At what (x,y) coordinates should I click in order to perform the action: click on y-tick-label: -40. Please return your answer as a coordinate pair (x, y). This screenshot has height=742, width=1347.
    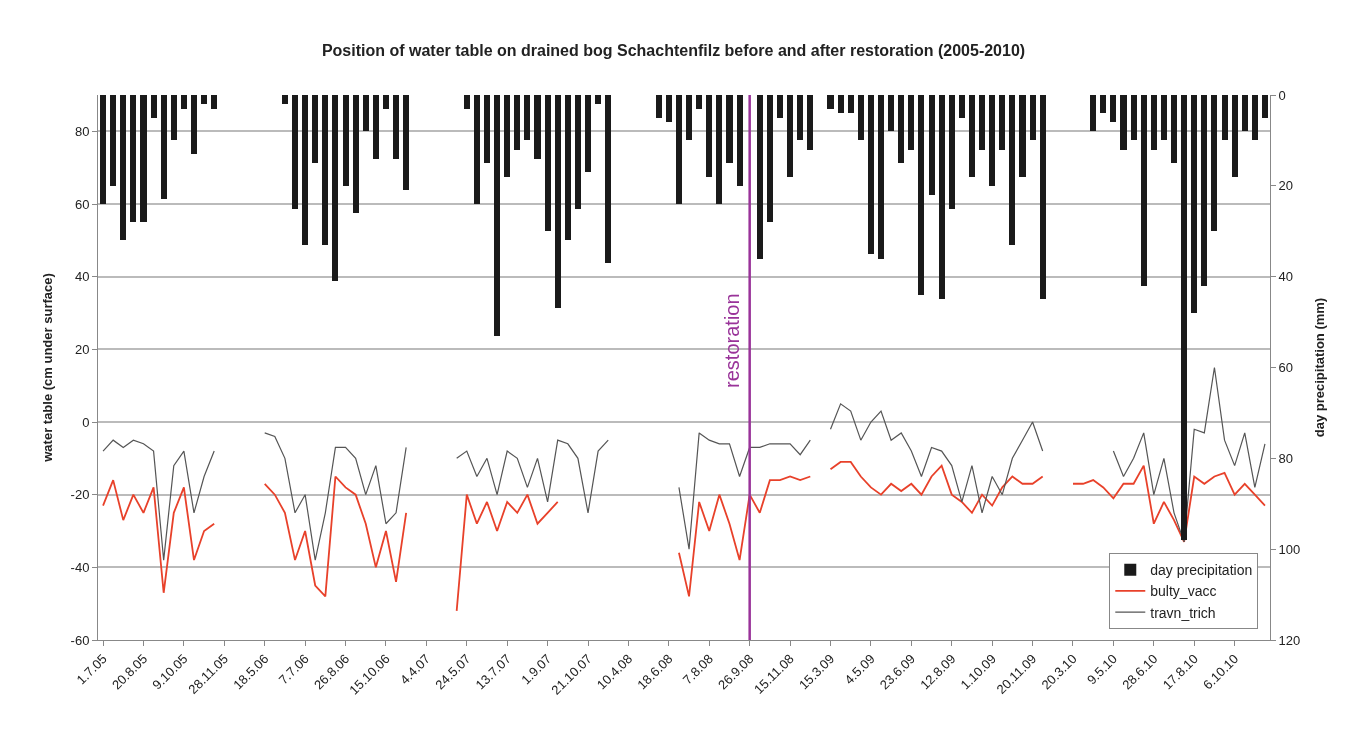
    Looking at the image, I should click on (80, 567).